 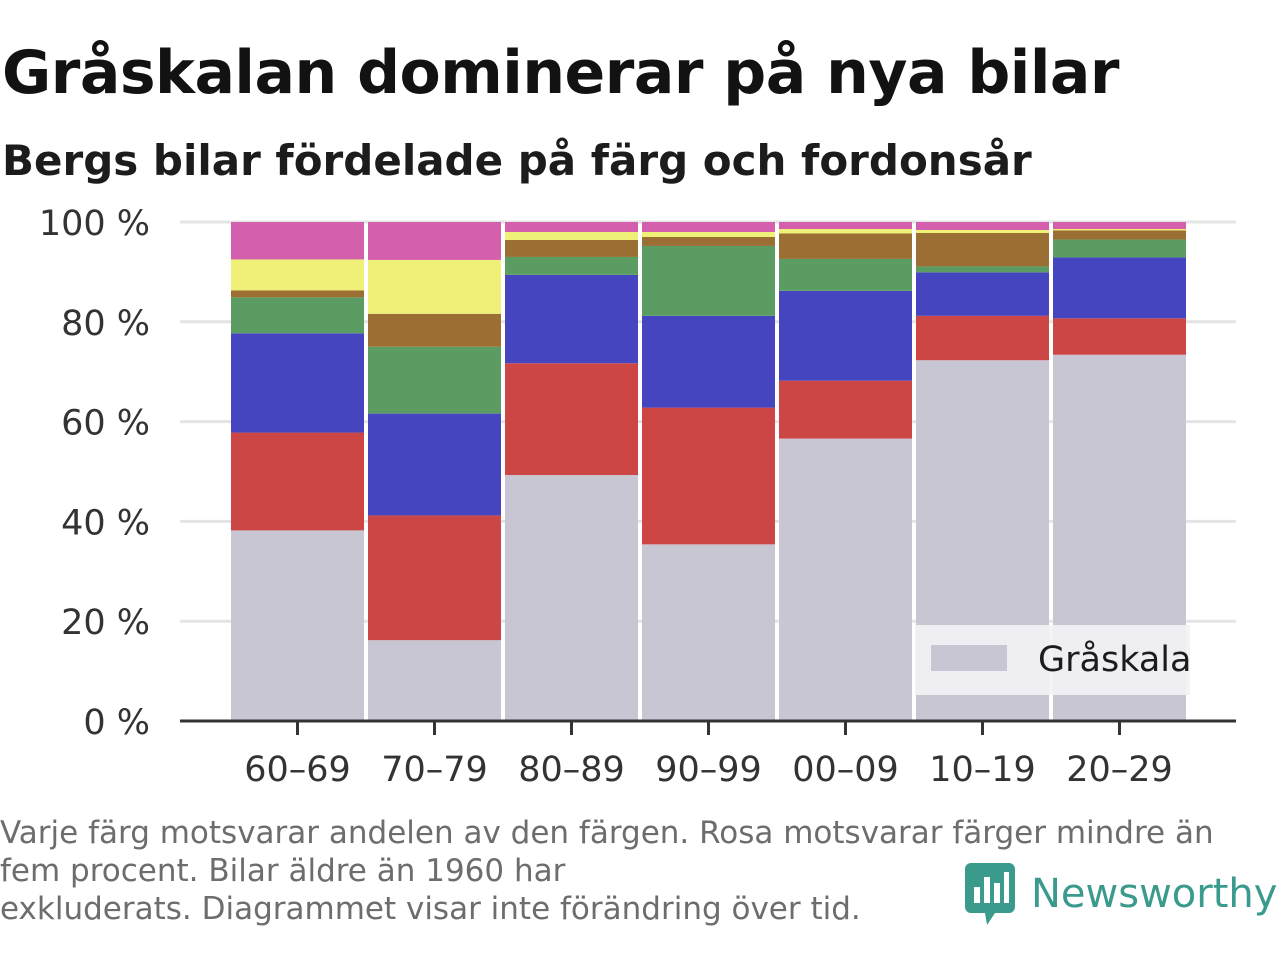 I want to click on brand-name: Newsworthy, so click(x=1154, y=894).